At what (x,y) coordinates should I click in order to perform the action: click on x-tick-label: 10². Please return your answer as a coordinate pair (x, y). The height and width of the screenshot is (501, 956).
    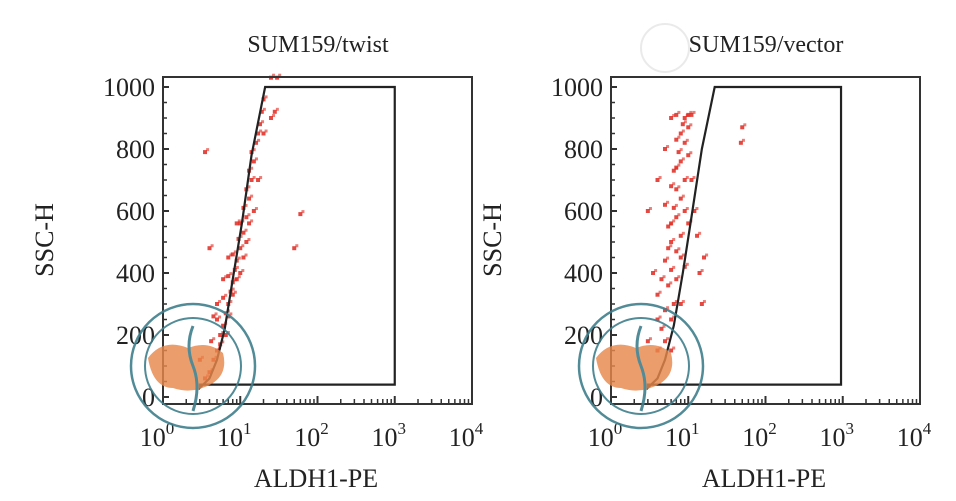
    Looking at the image, I should click on (759, 435).